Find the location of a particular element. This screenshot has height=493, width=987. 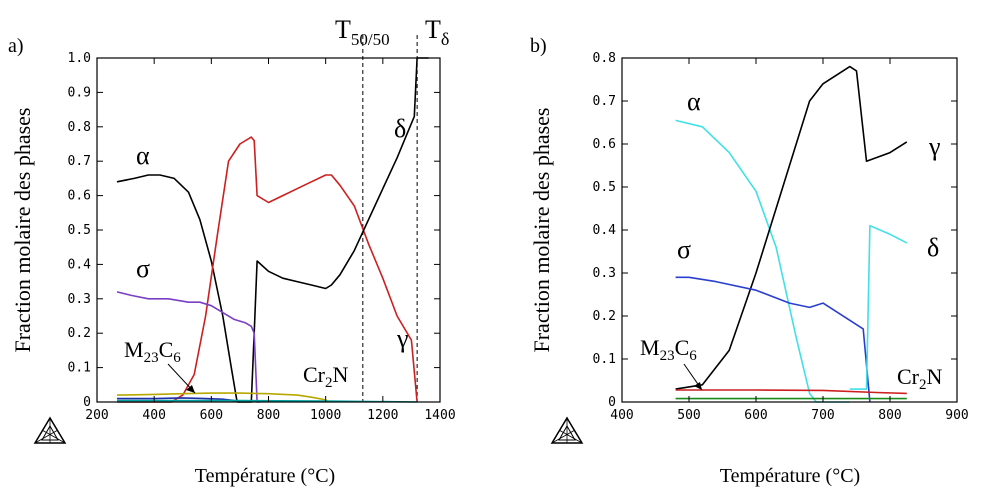

thermocalc-logo-b is located at coordinates (567, 430).